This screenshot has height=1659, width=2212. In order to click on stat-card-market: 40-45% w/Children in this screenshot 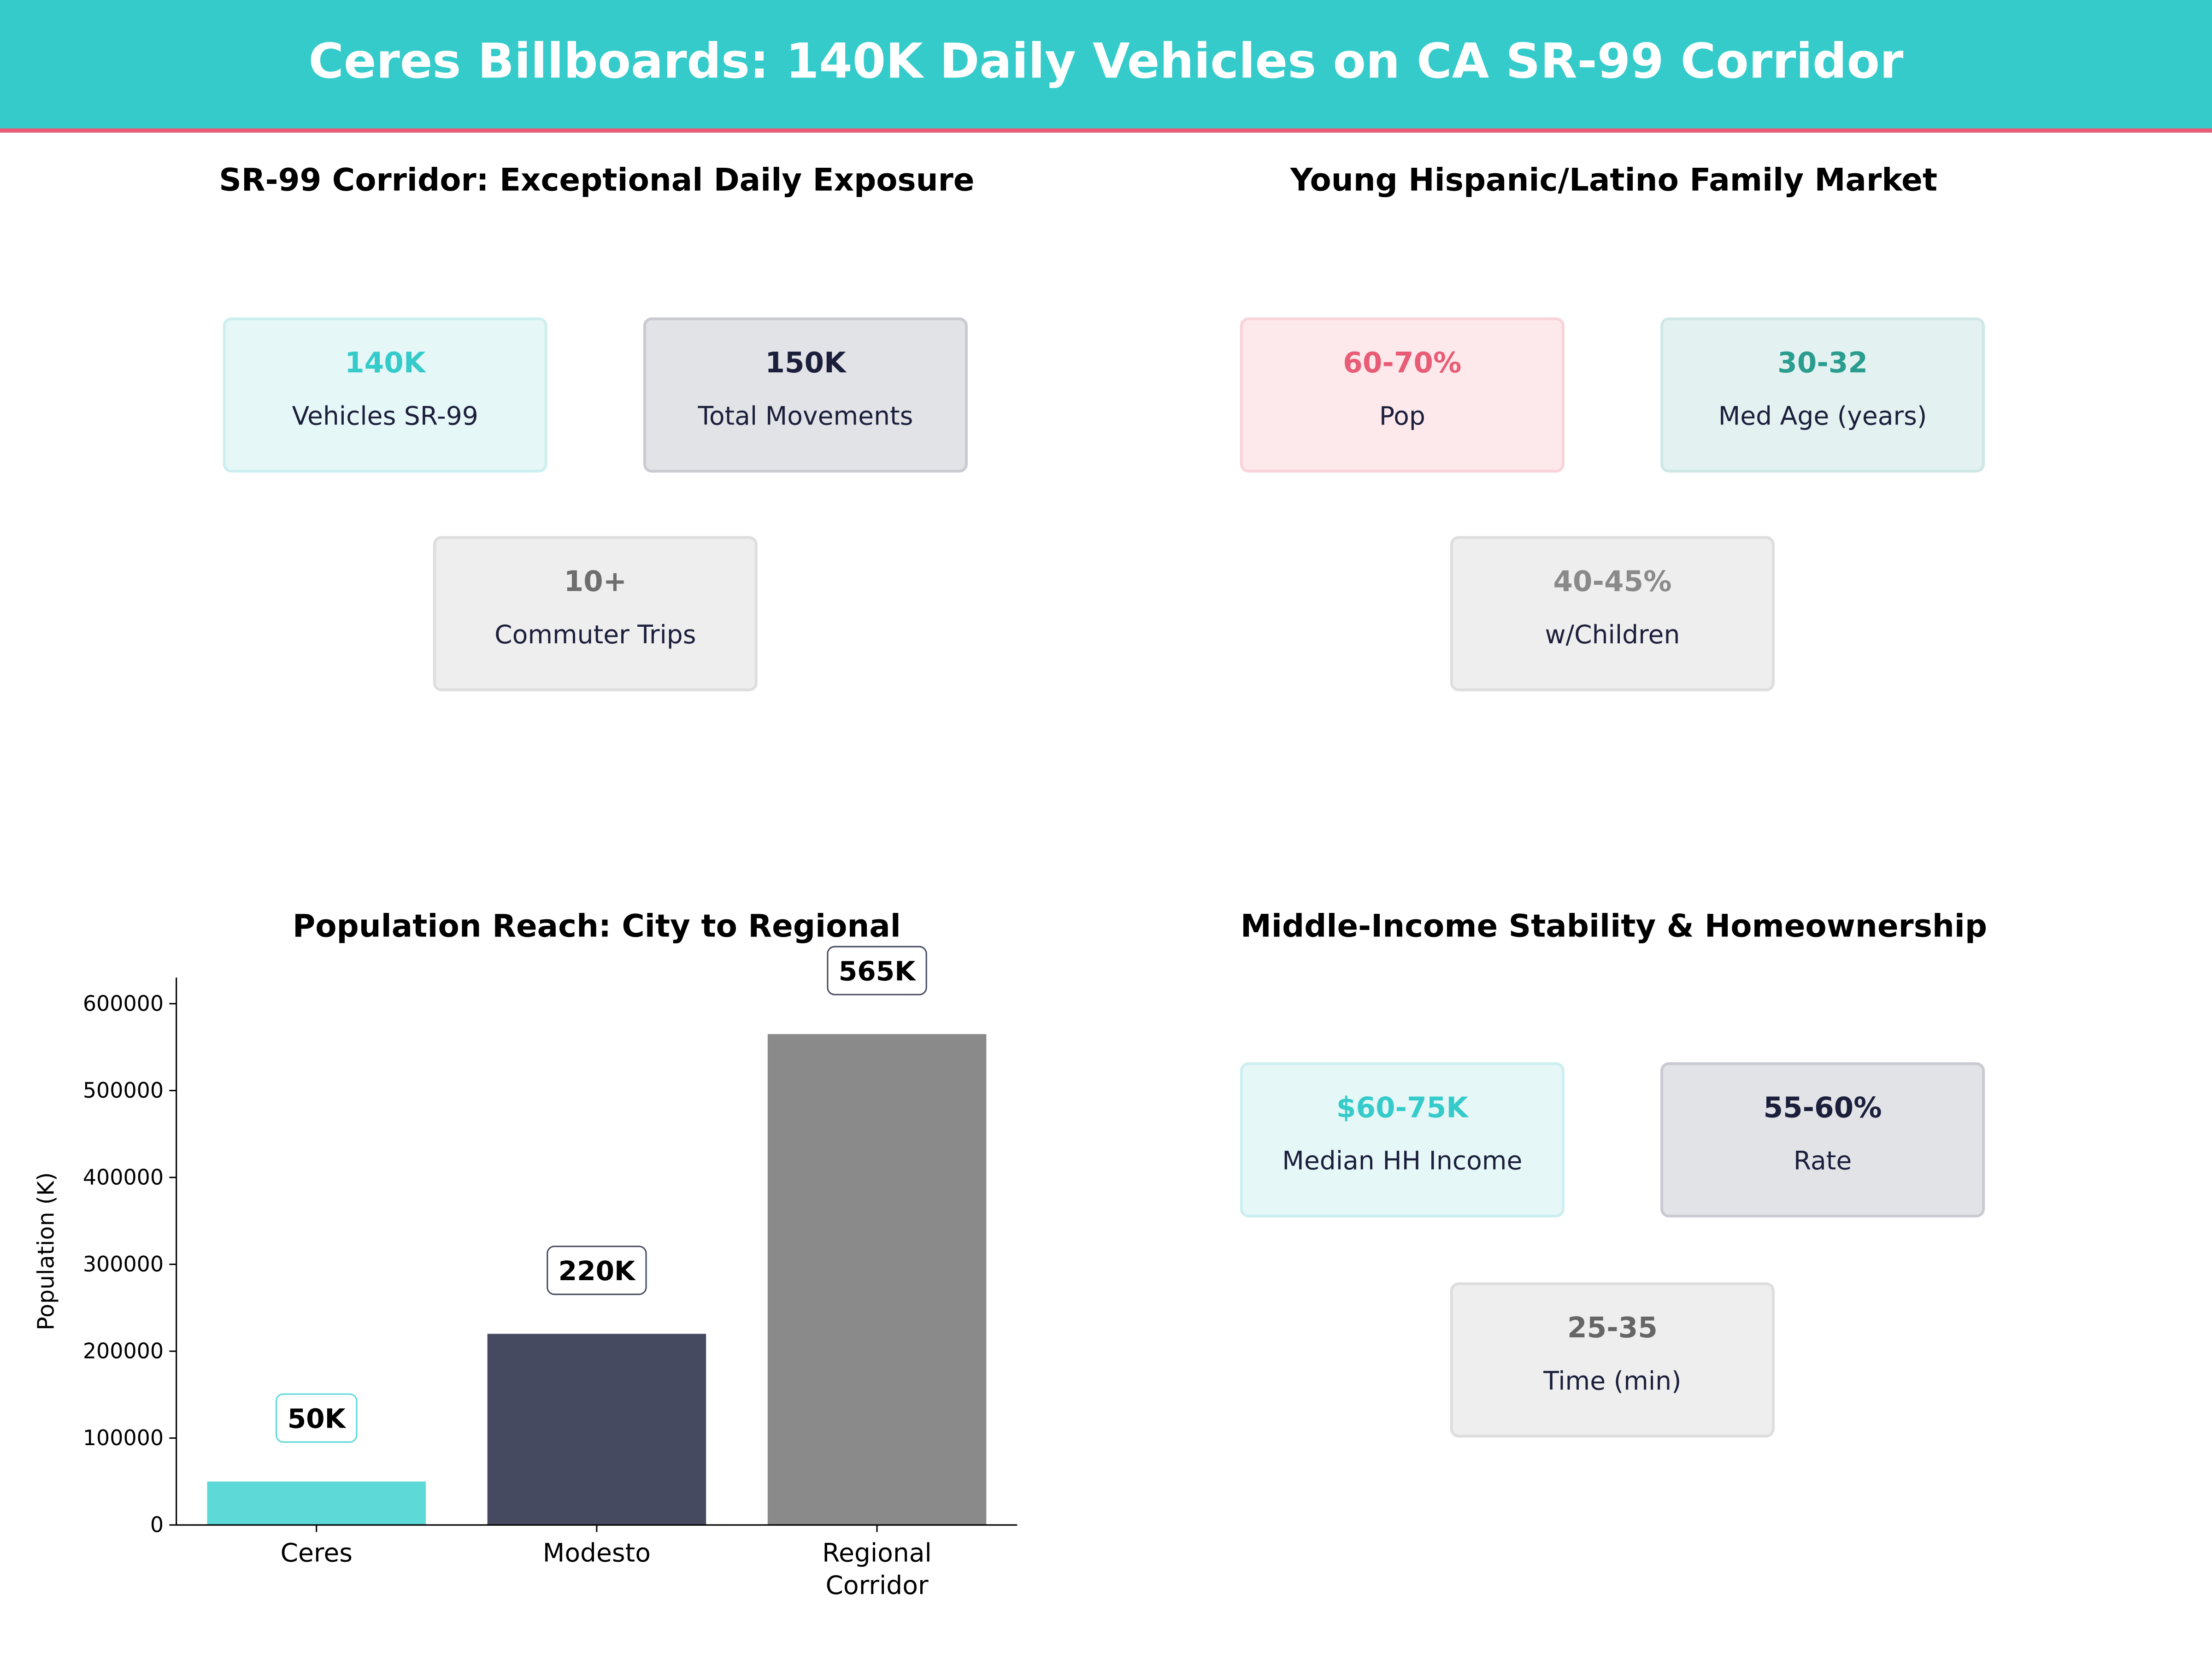, I will do `click(1612, 613)`.